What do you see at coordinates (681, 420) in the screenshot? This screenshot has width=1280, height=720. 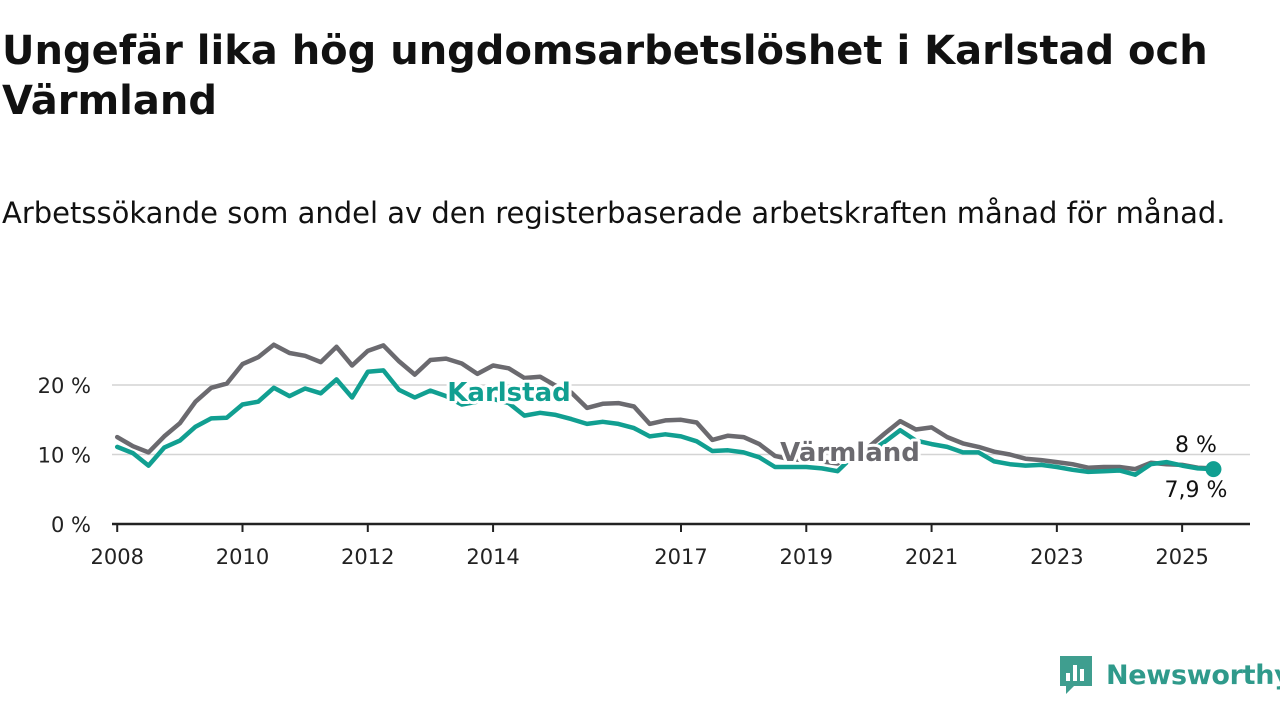 I see `gridlines` at bounding box center [681, 420].